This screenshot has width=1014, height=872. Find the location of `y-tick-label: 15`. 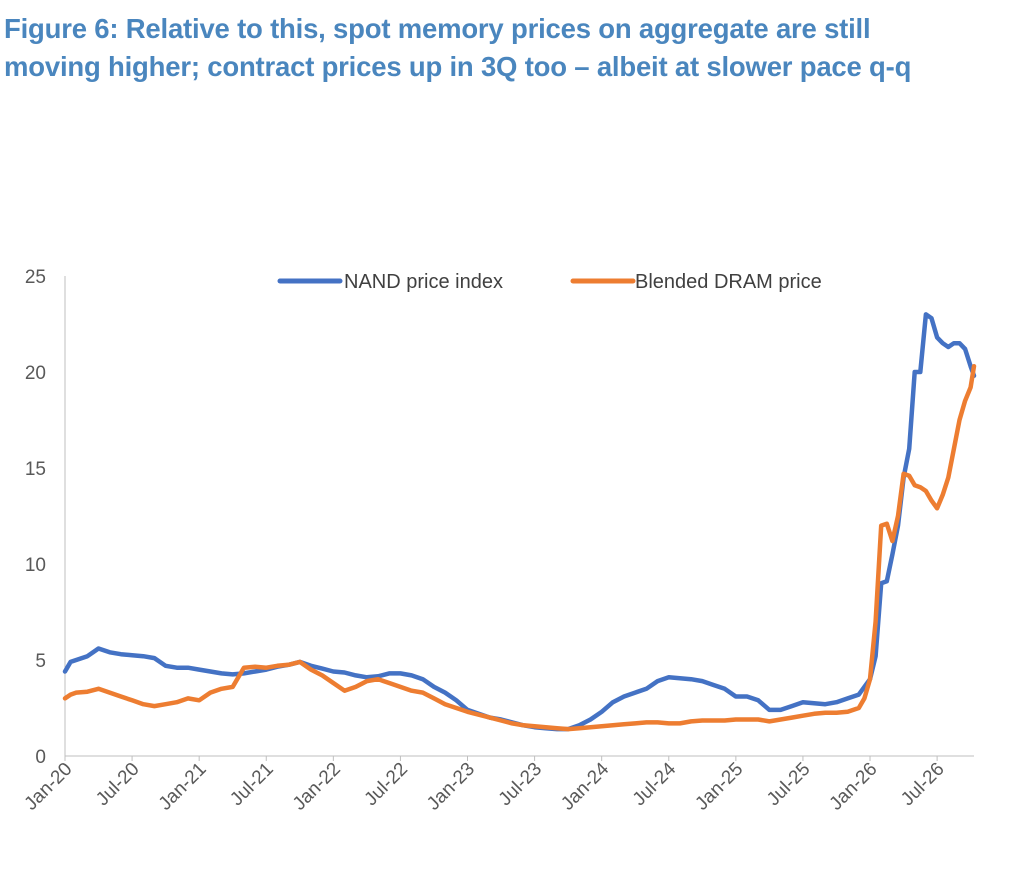

y-tick-label: 15 is located at coordinates (35, 469).